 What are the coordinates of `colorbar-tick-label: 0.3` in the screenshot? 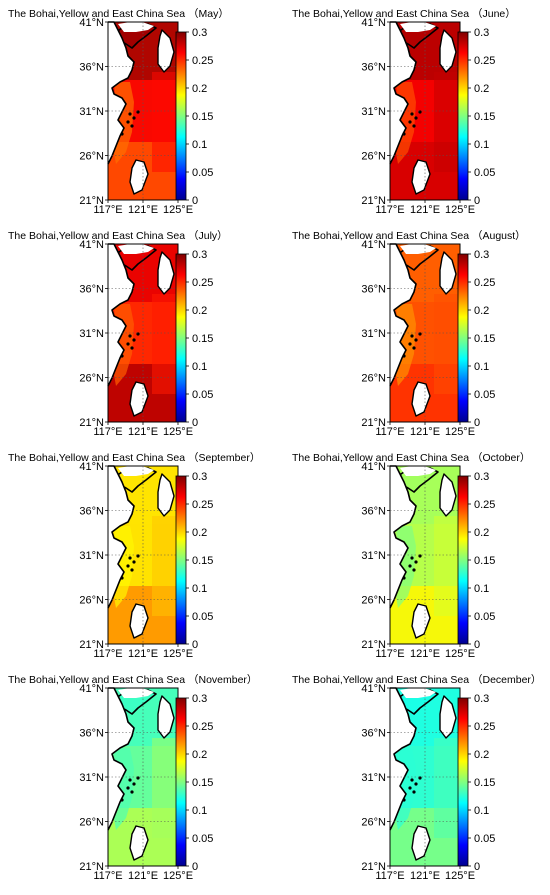 It's located at (481, 699).